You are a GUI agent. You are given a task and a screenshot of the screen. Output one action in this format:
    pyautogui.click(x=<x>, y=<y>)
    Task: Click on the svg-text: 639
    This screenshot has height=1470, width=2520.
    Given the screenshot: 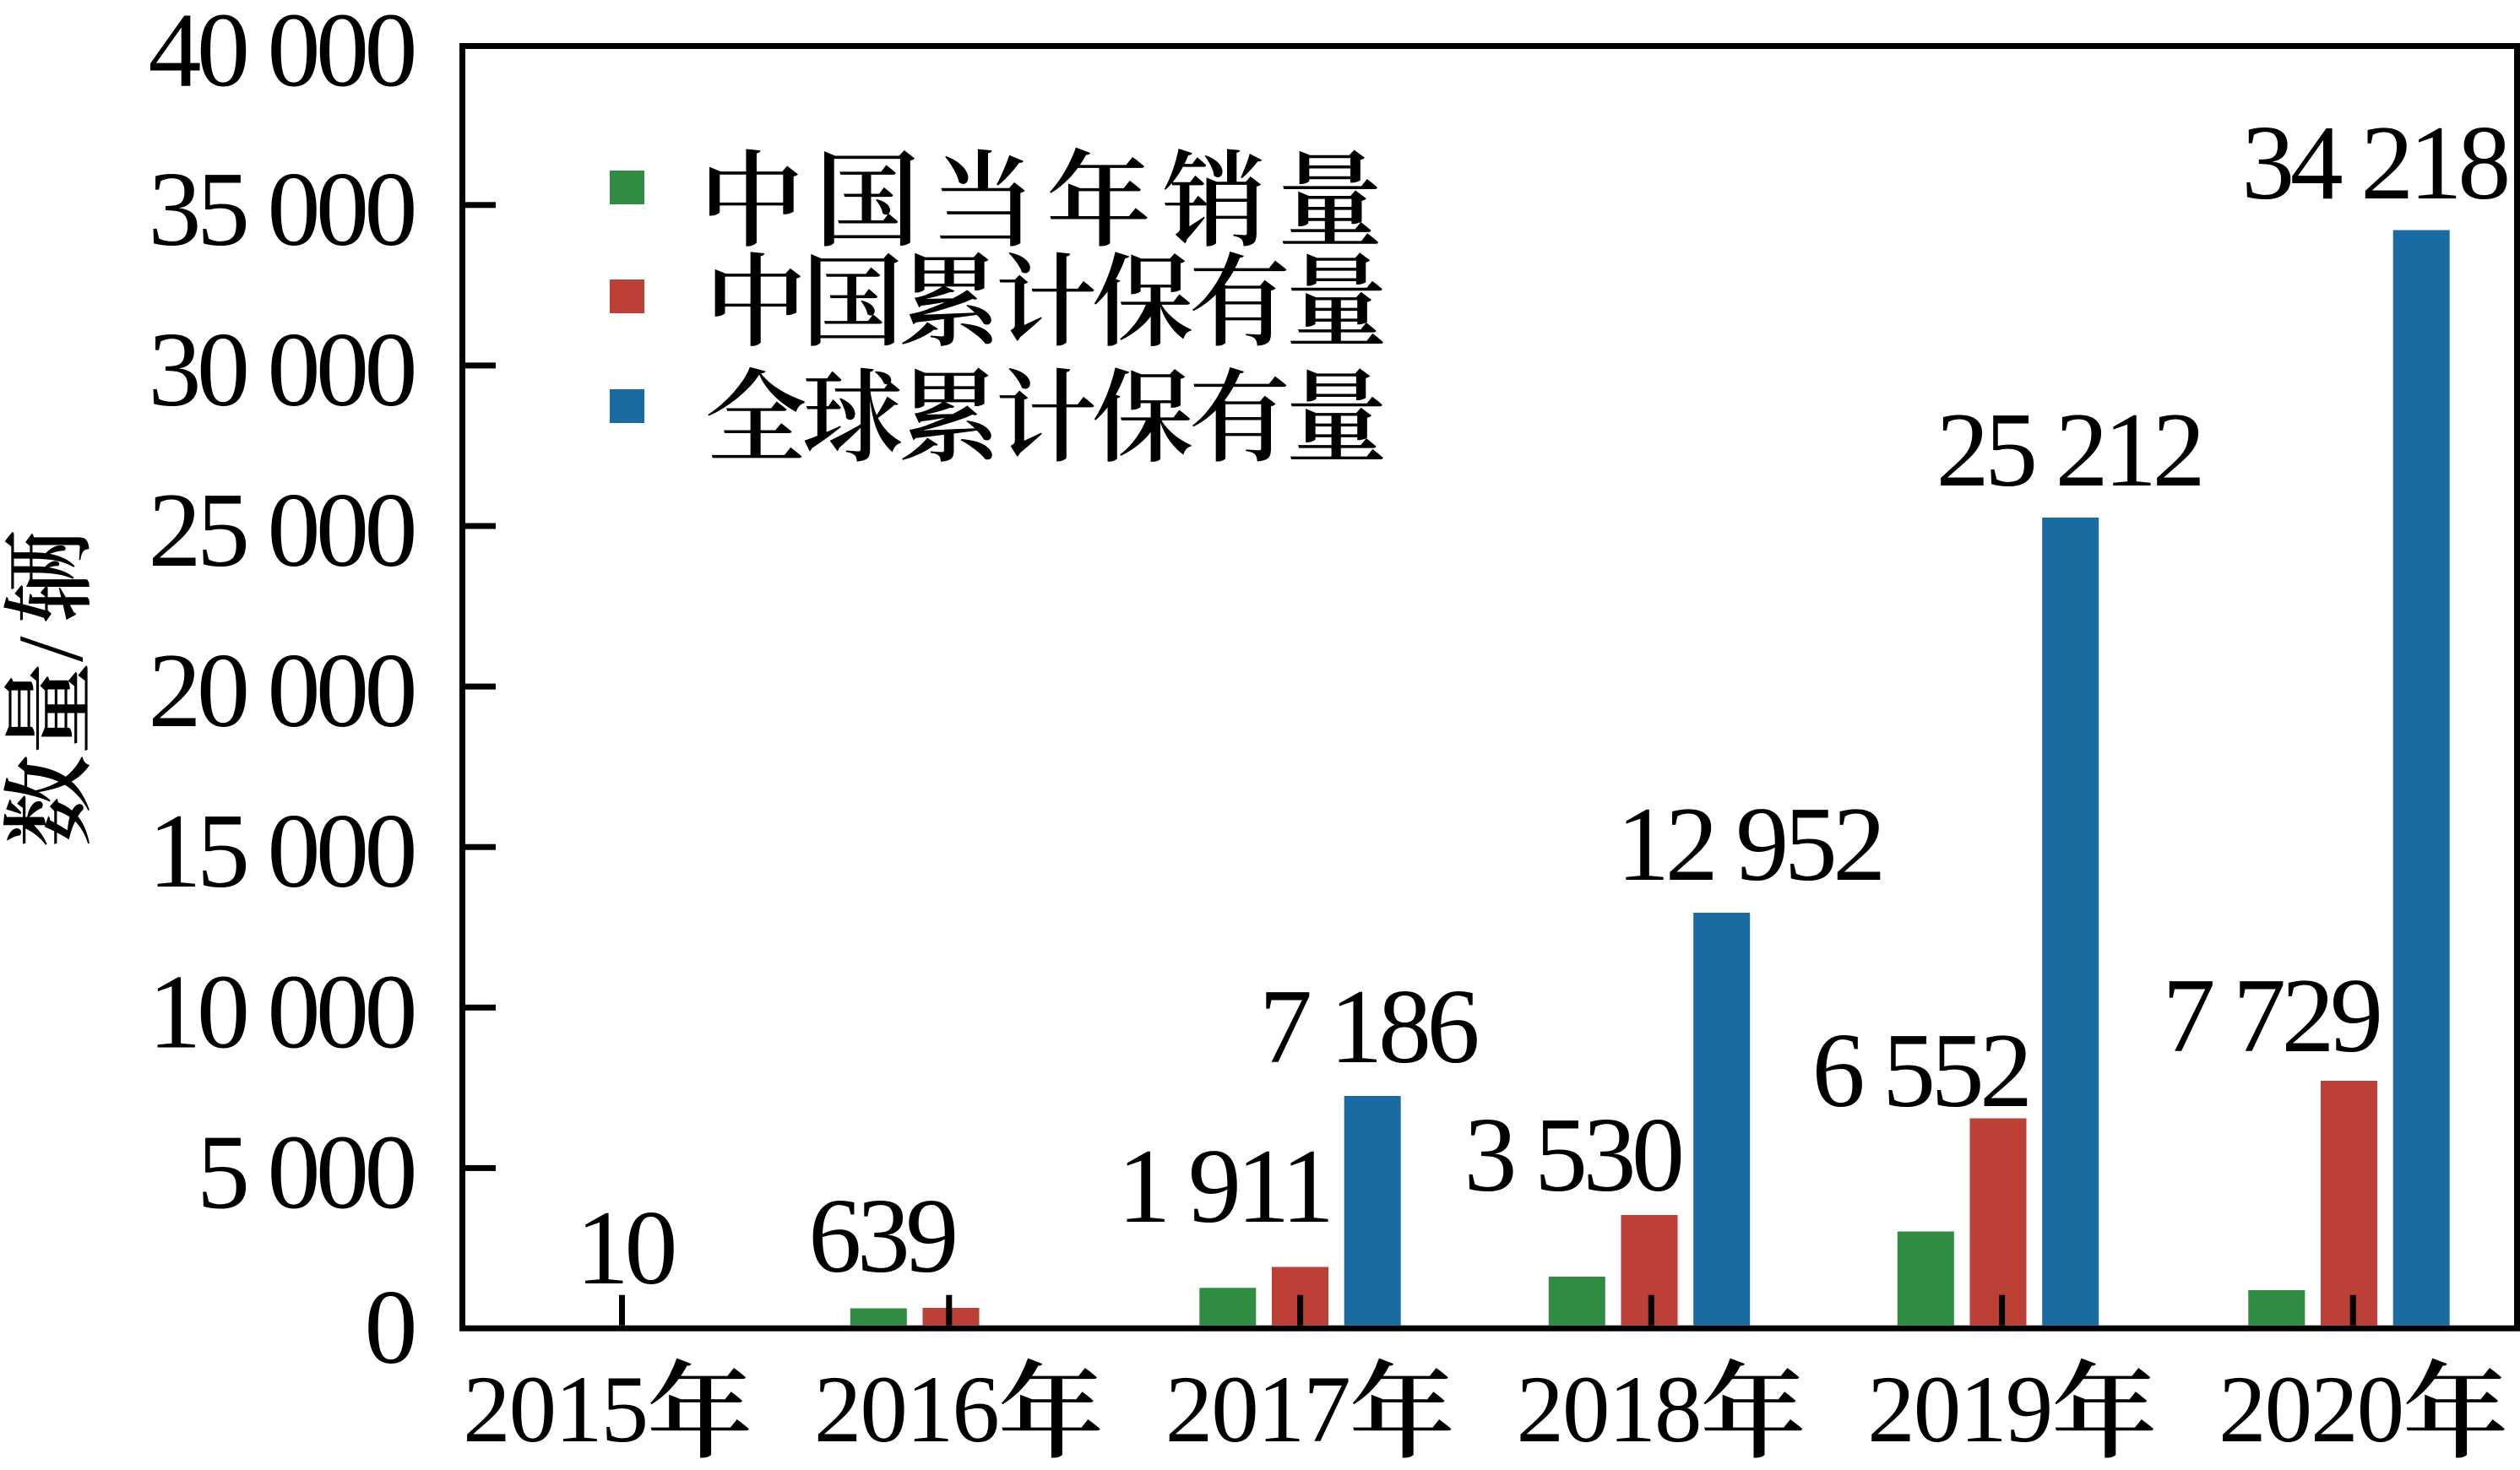 What is the action you would take?
    pyautogui.click(x=881, y=1236)
    